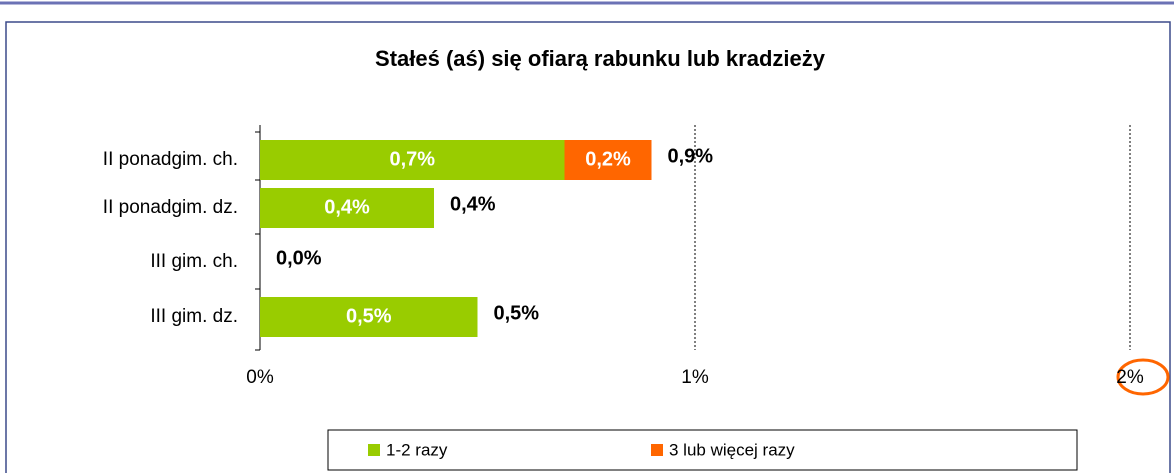  I want to click on highlight-circle, so click(1143, 377).